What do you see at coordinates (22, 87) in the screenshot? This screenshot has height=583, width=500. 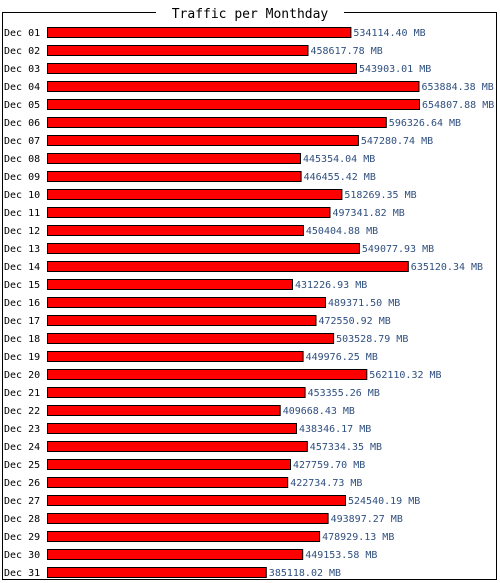 I see `category-label: Dec 04` at bounding box center [22, 87].